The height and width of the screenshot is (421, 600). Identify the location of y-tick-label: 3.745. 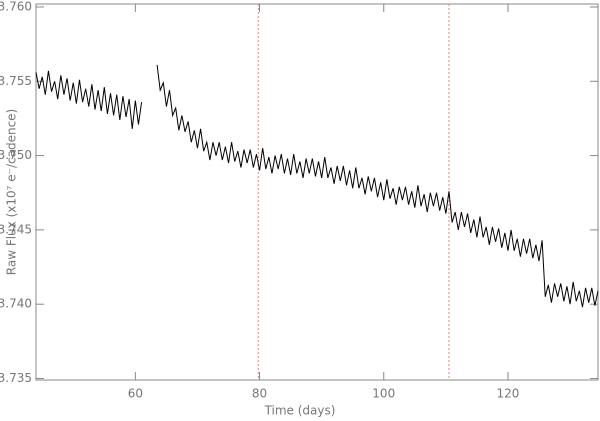
(16, 229).